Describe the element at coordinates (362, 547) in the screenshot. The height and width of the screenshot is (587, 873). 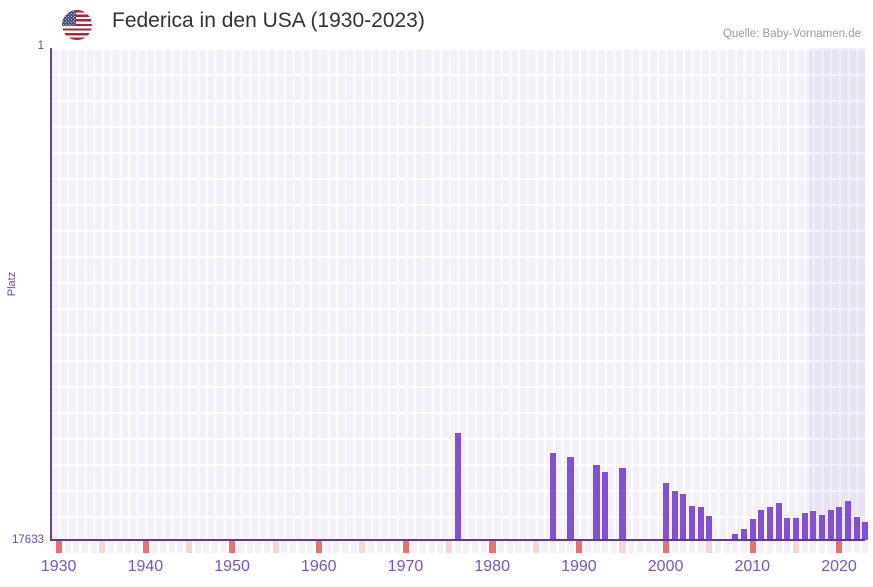
I see `tick-cell-1965` at that location.